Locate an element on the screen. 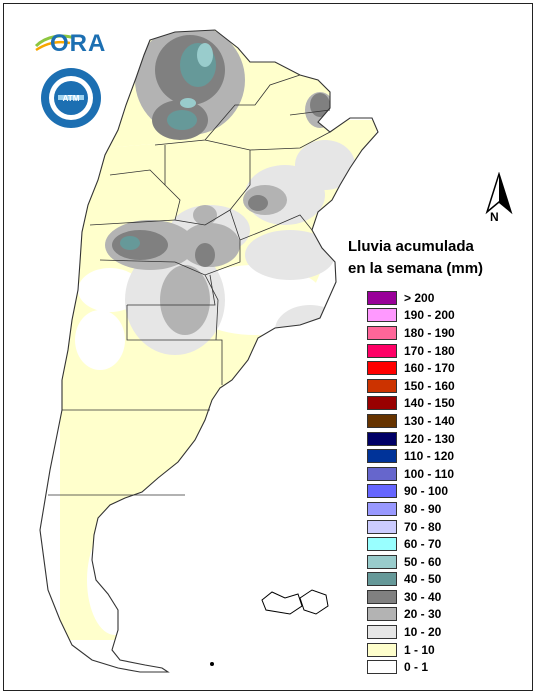 This screenshot has height=696, width=538. legend-item: 90 - 100 is located at coordinates (442, 492).